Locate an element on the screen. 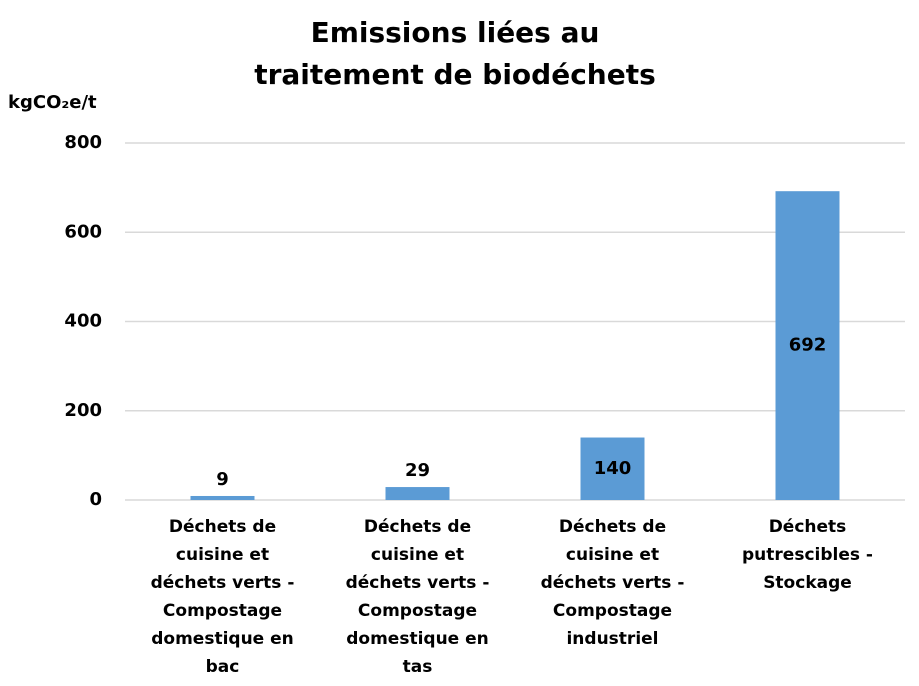 The height and width of the screenshot is (686, 919). y-tick-label: 400 is located at coordinates (83, 321).